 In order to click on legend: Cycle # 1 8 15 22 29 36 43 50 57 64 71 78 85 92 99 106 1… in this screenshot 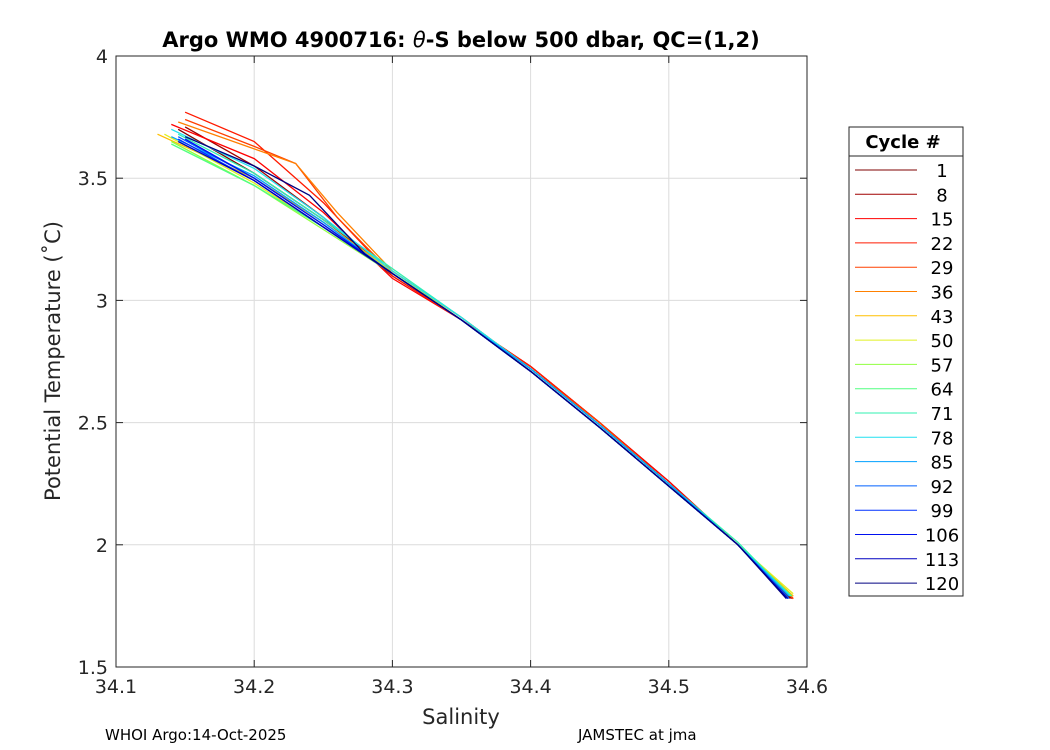, I will do `click(906, 361)`.